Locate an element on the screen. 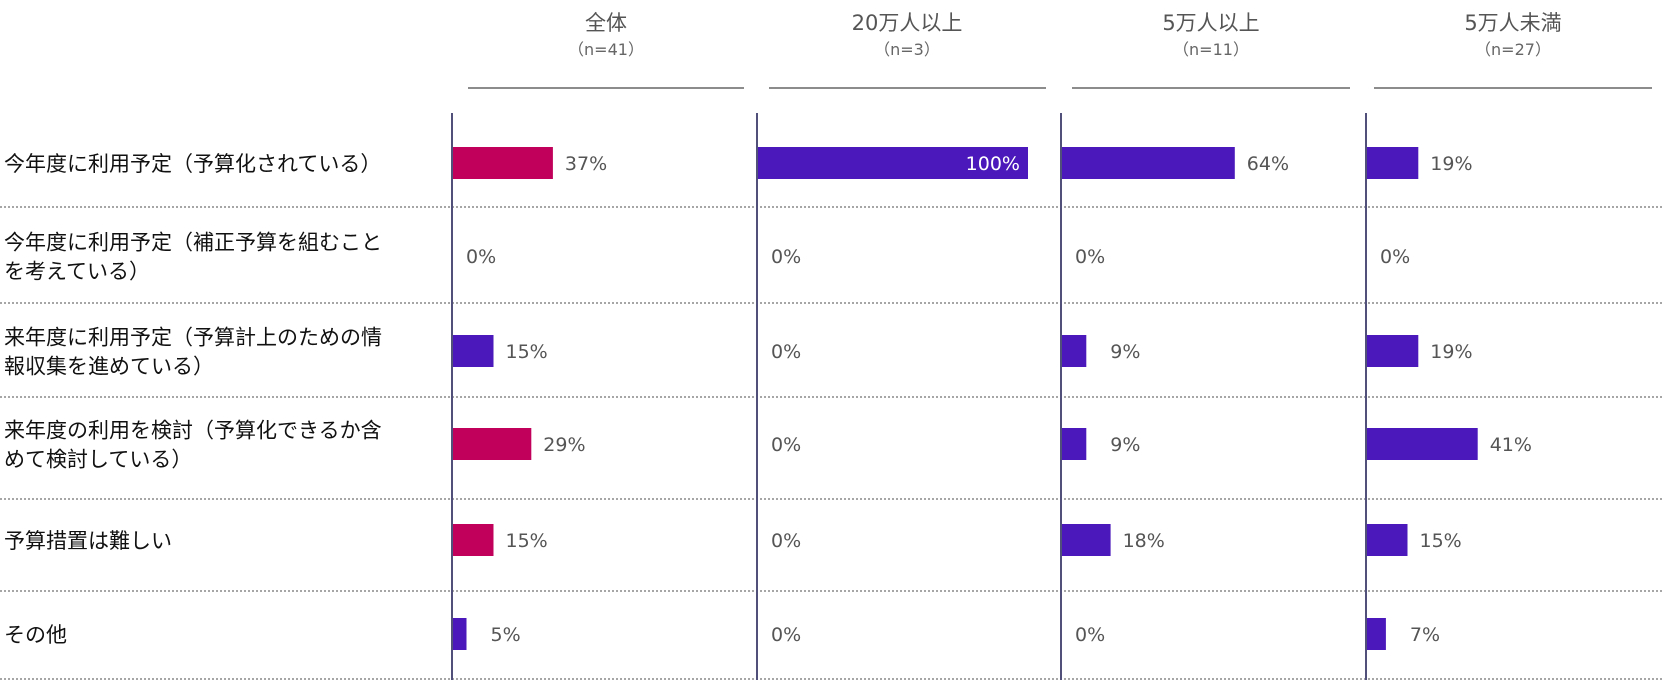 This screenshot has width=1662, height=684. row-label: 今年度に利用予定（予算化されている） is located at coordinates (192, 164).